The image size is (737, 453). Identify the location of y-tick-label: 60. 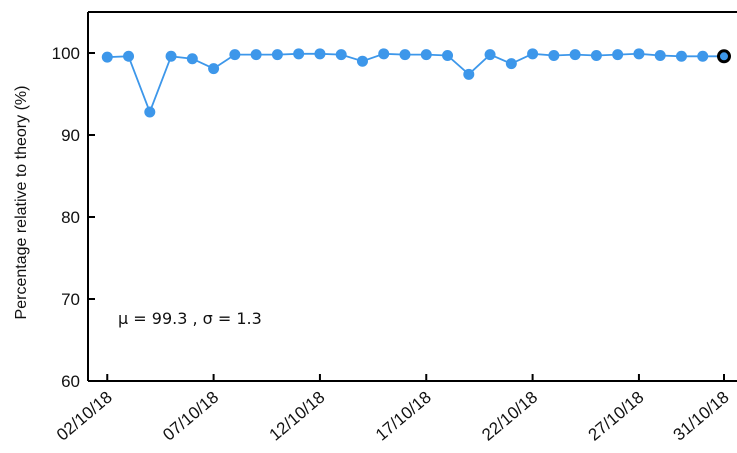
(70, 381).